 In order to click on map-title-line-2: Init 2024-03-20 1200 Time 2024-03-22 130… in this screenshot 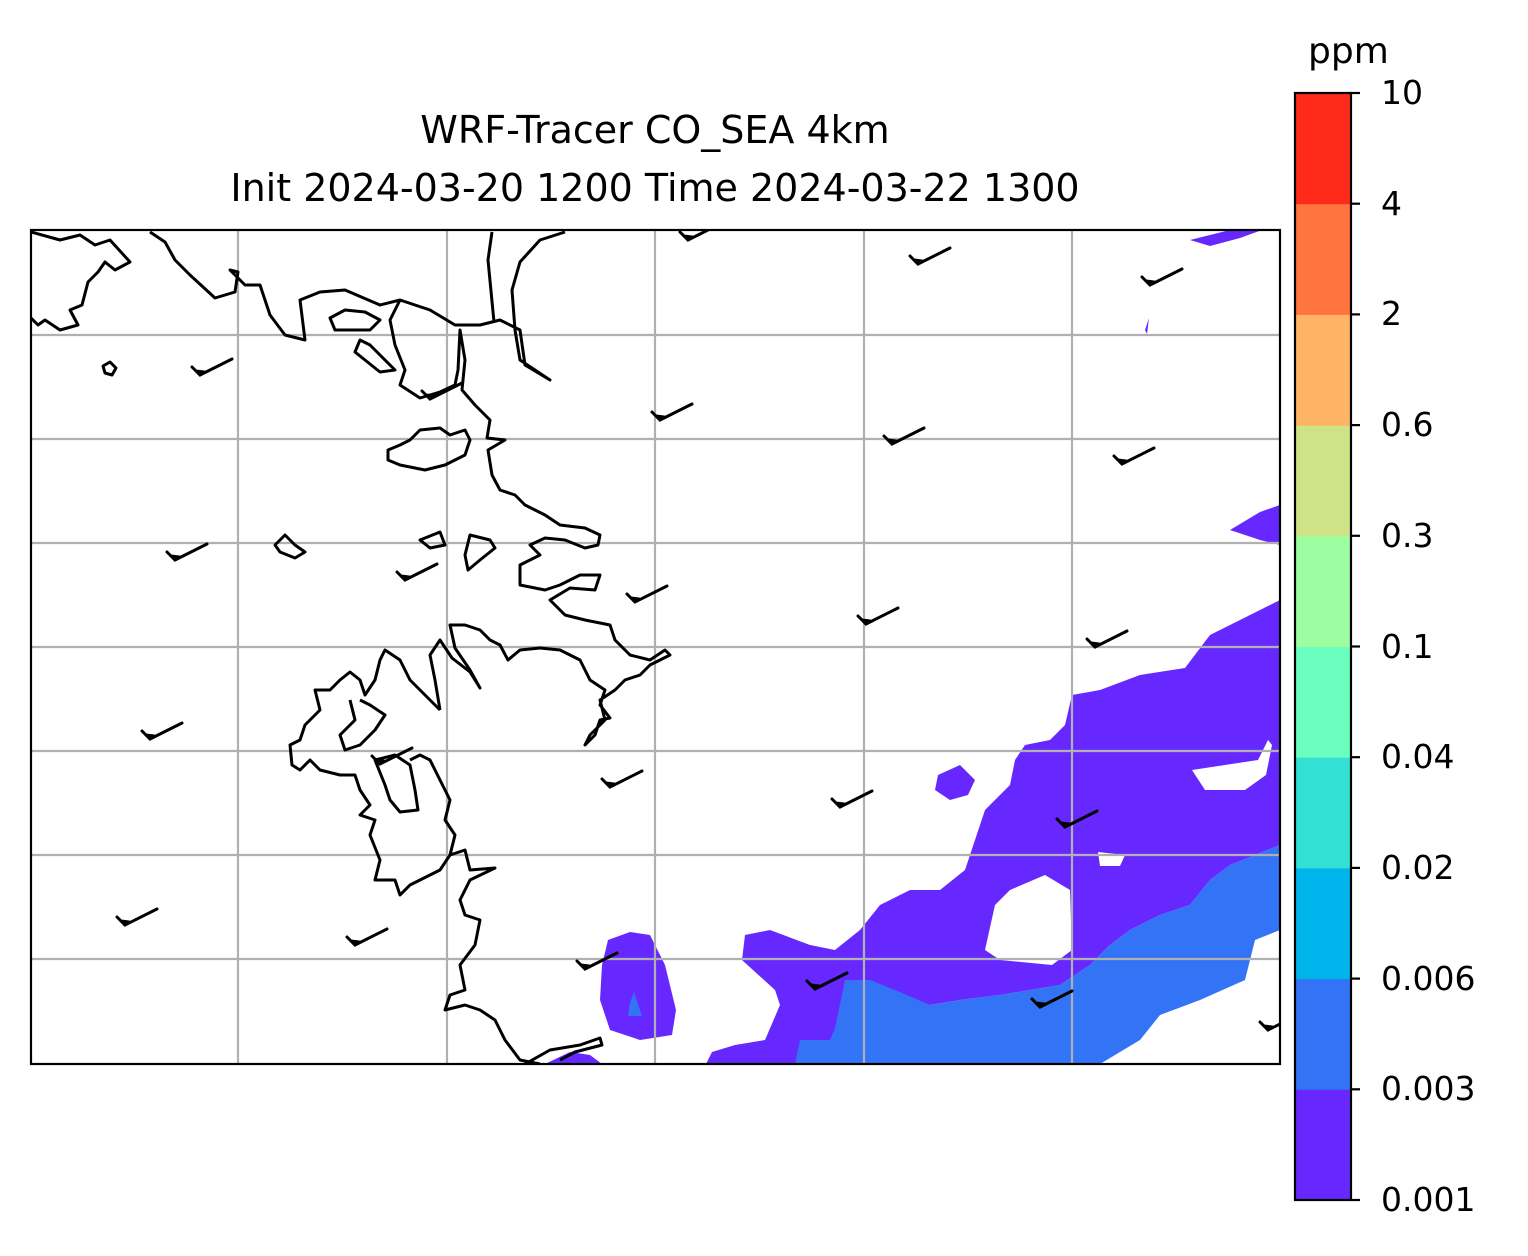, I will do `click(655, 188)`.